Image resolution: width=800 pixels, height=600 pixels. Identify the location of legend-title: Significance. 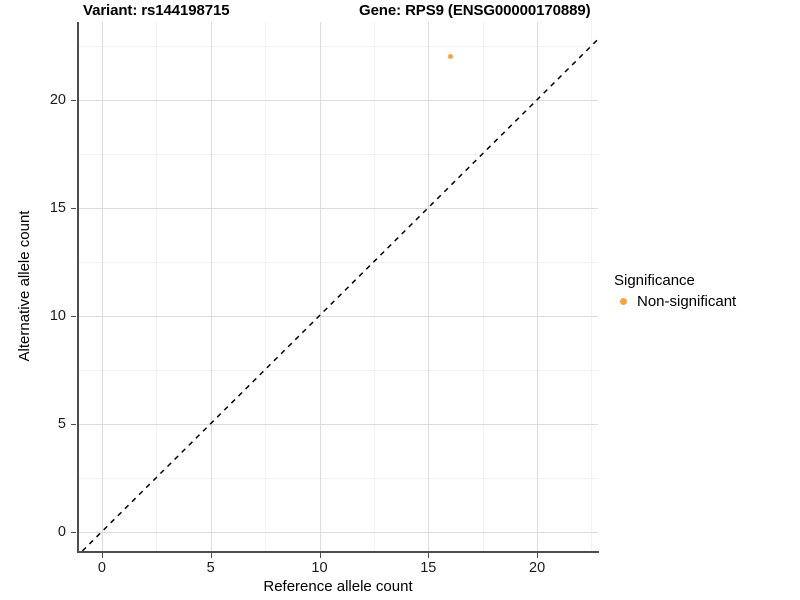
(654, 280).